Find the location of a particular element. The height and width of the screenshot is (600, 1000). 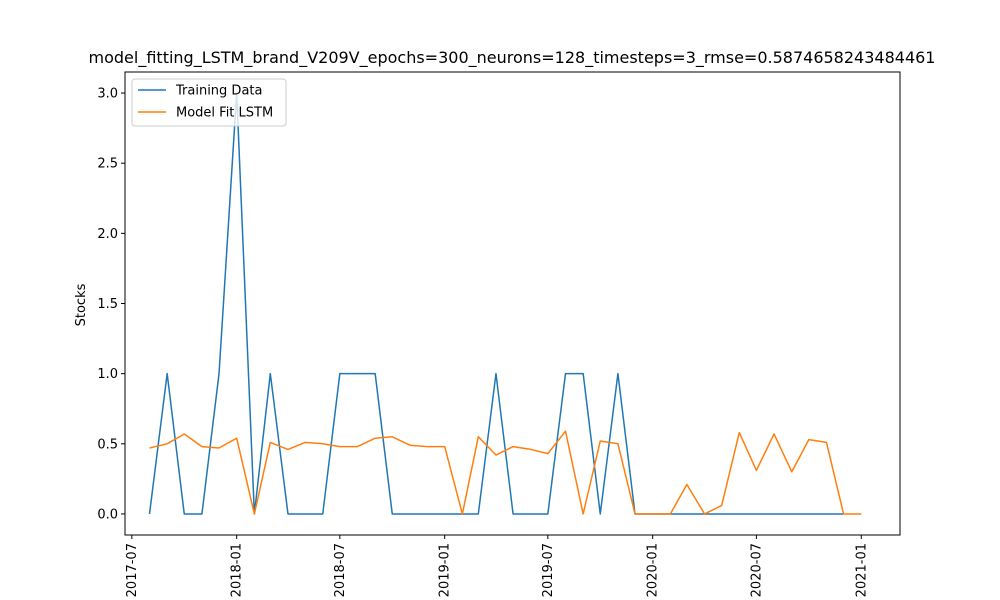

y-tick-label: 3.0 is located at coordinates (107, 94).